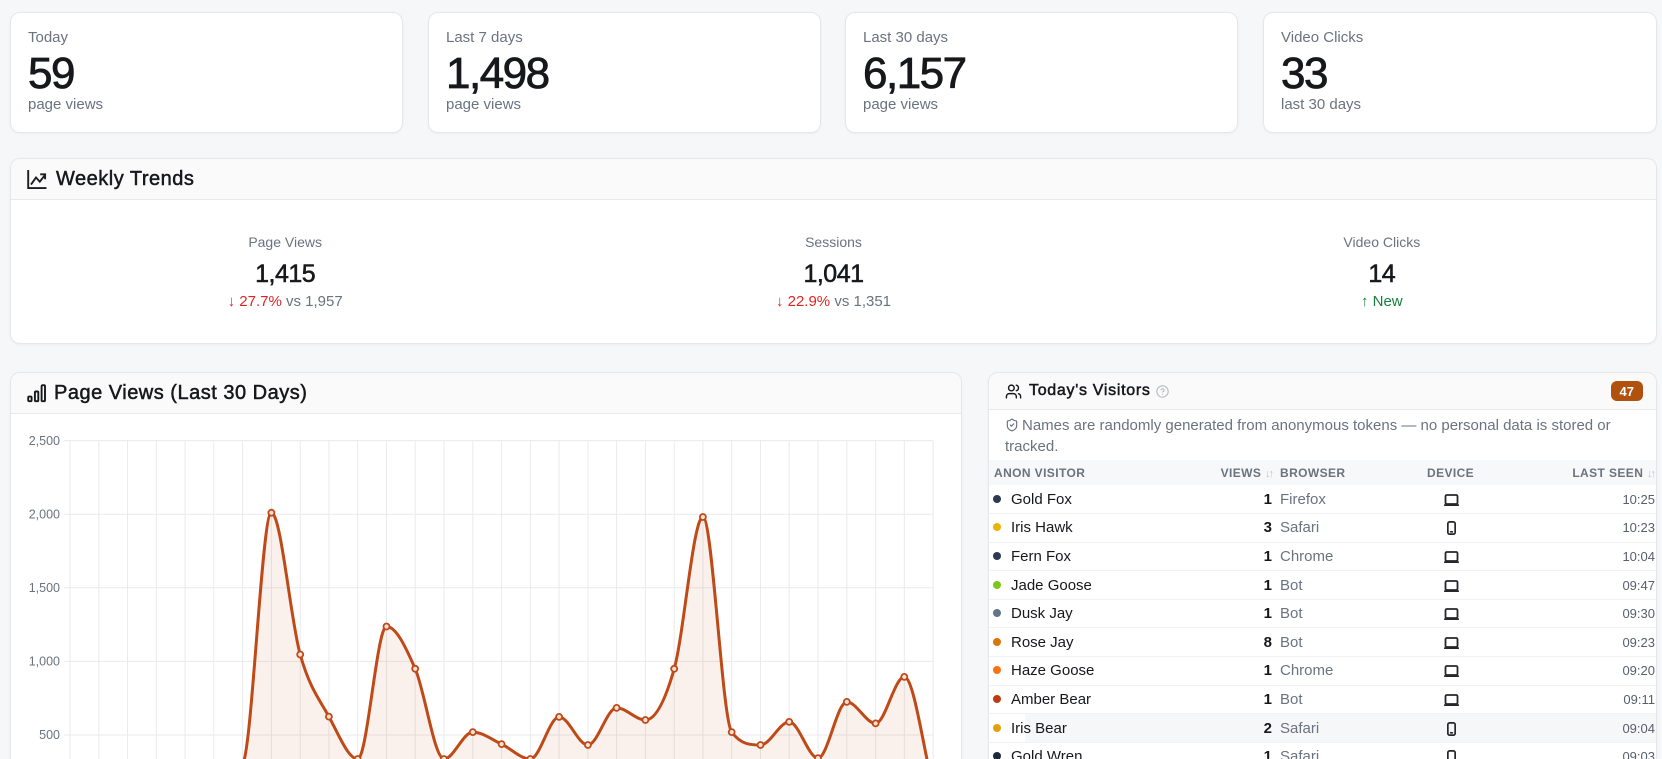 Image resolution: width=1662 pixels, height=759 pixels. I want to click on svg-text: 2,000, so click(44, 515).